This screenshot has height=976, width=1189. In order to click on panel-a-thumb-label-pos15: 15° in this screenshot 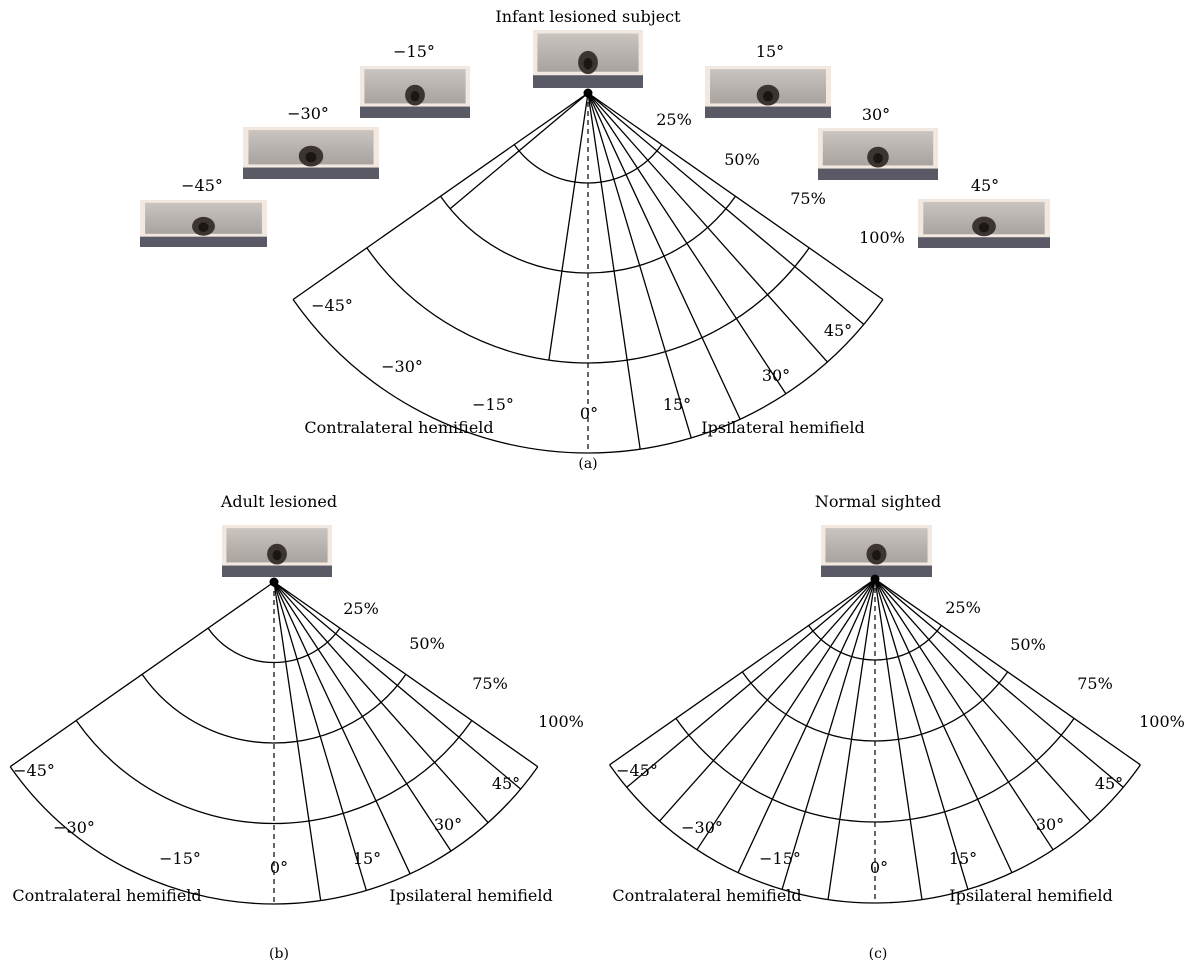, I will do `click(770, 51)`.